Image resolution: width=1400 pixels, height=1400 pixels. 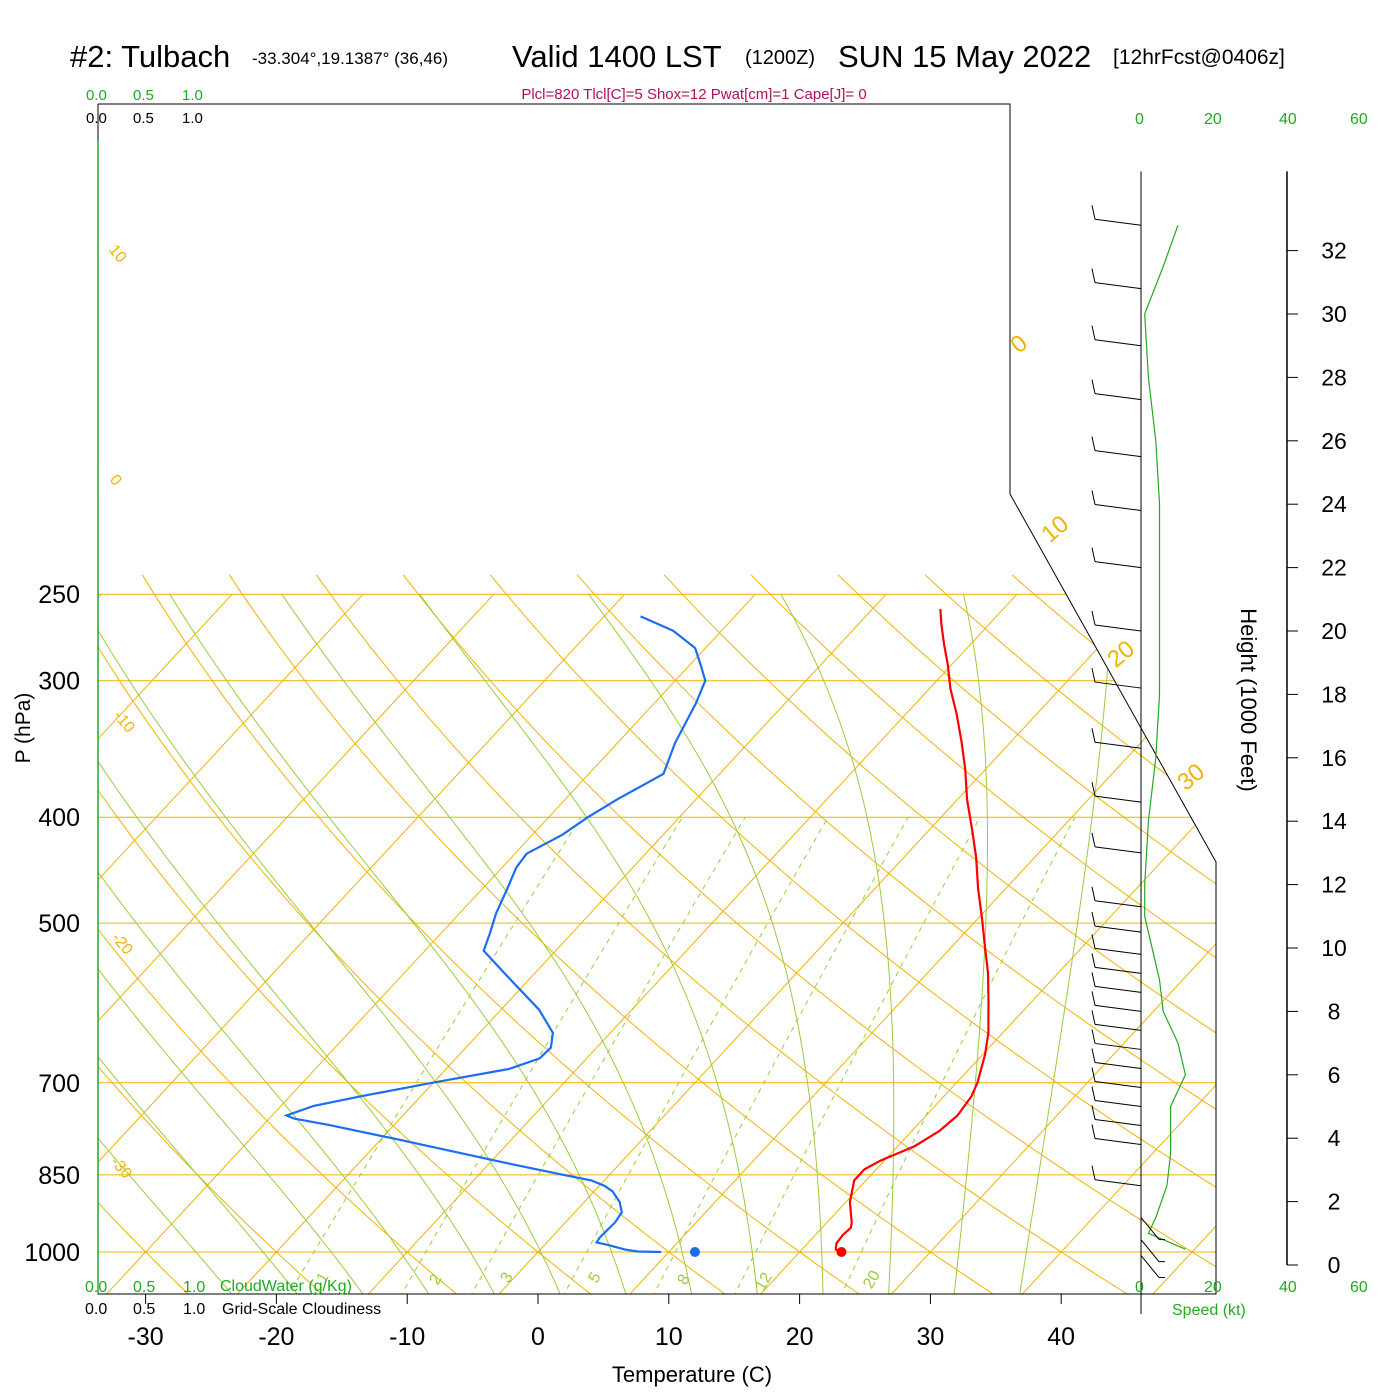 What do you see at coordinates (1334, 251) in the screenshot?
I see `height-tick-label: 32` at bounding box center [1334, 251].